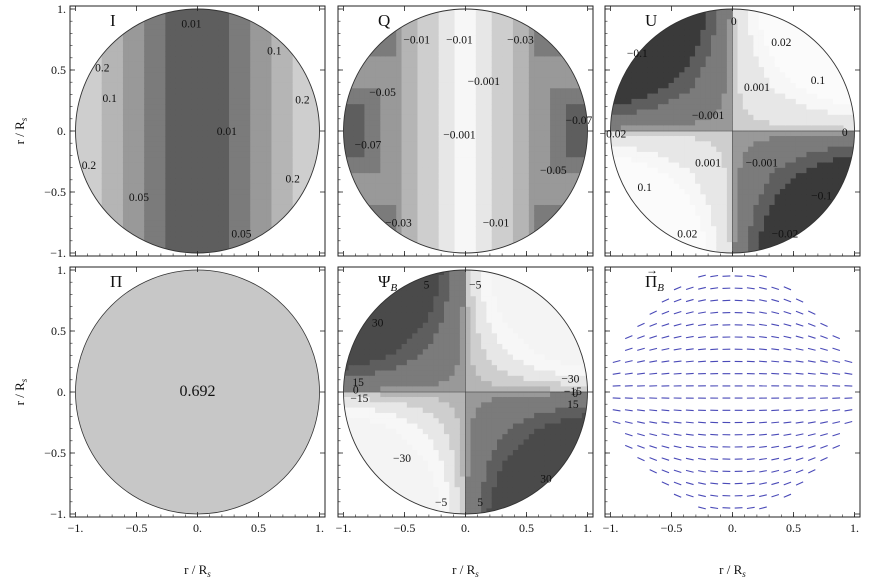  I want to click on contour-label: −30, so click(570, 380).